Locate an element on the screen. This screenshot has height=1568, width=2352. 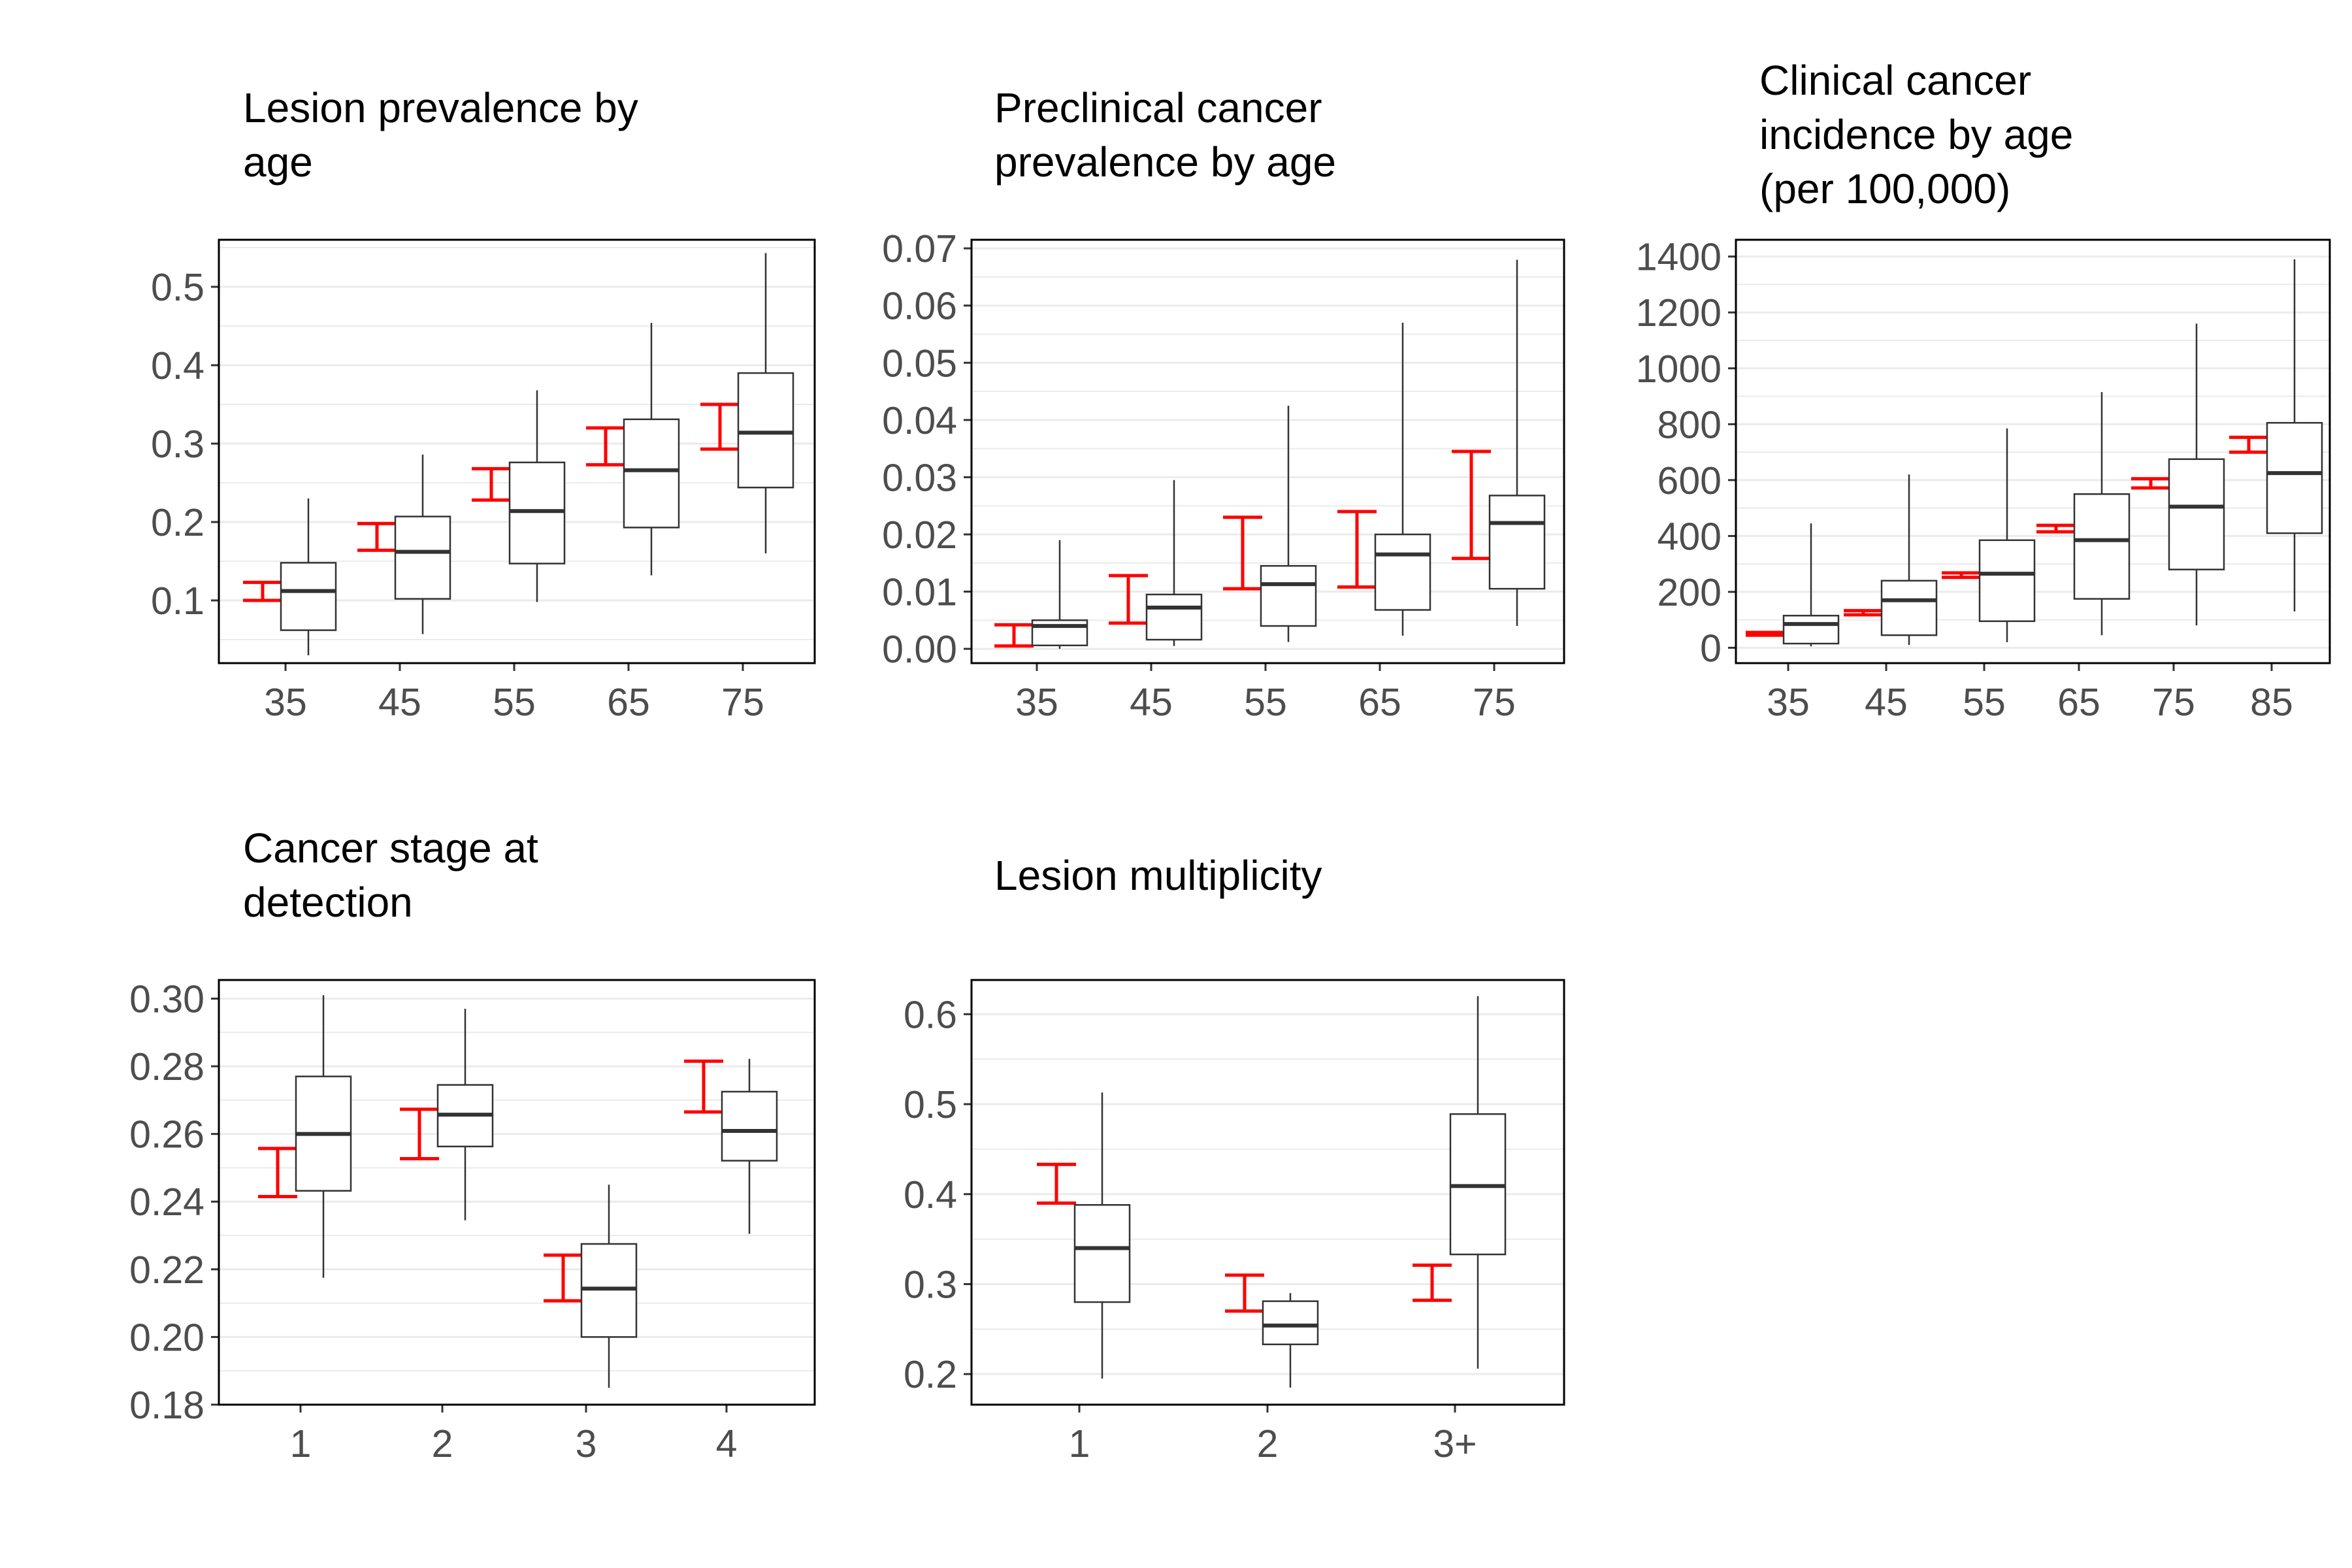
panel-title-line: Lesion prevalence by is located at coordinates (440, 107).